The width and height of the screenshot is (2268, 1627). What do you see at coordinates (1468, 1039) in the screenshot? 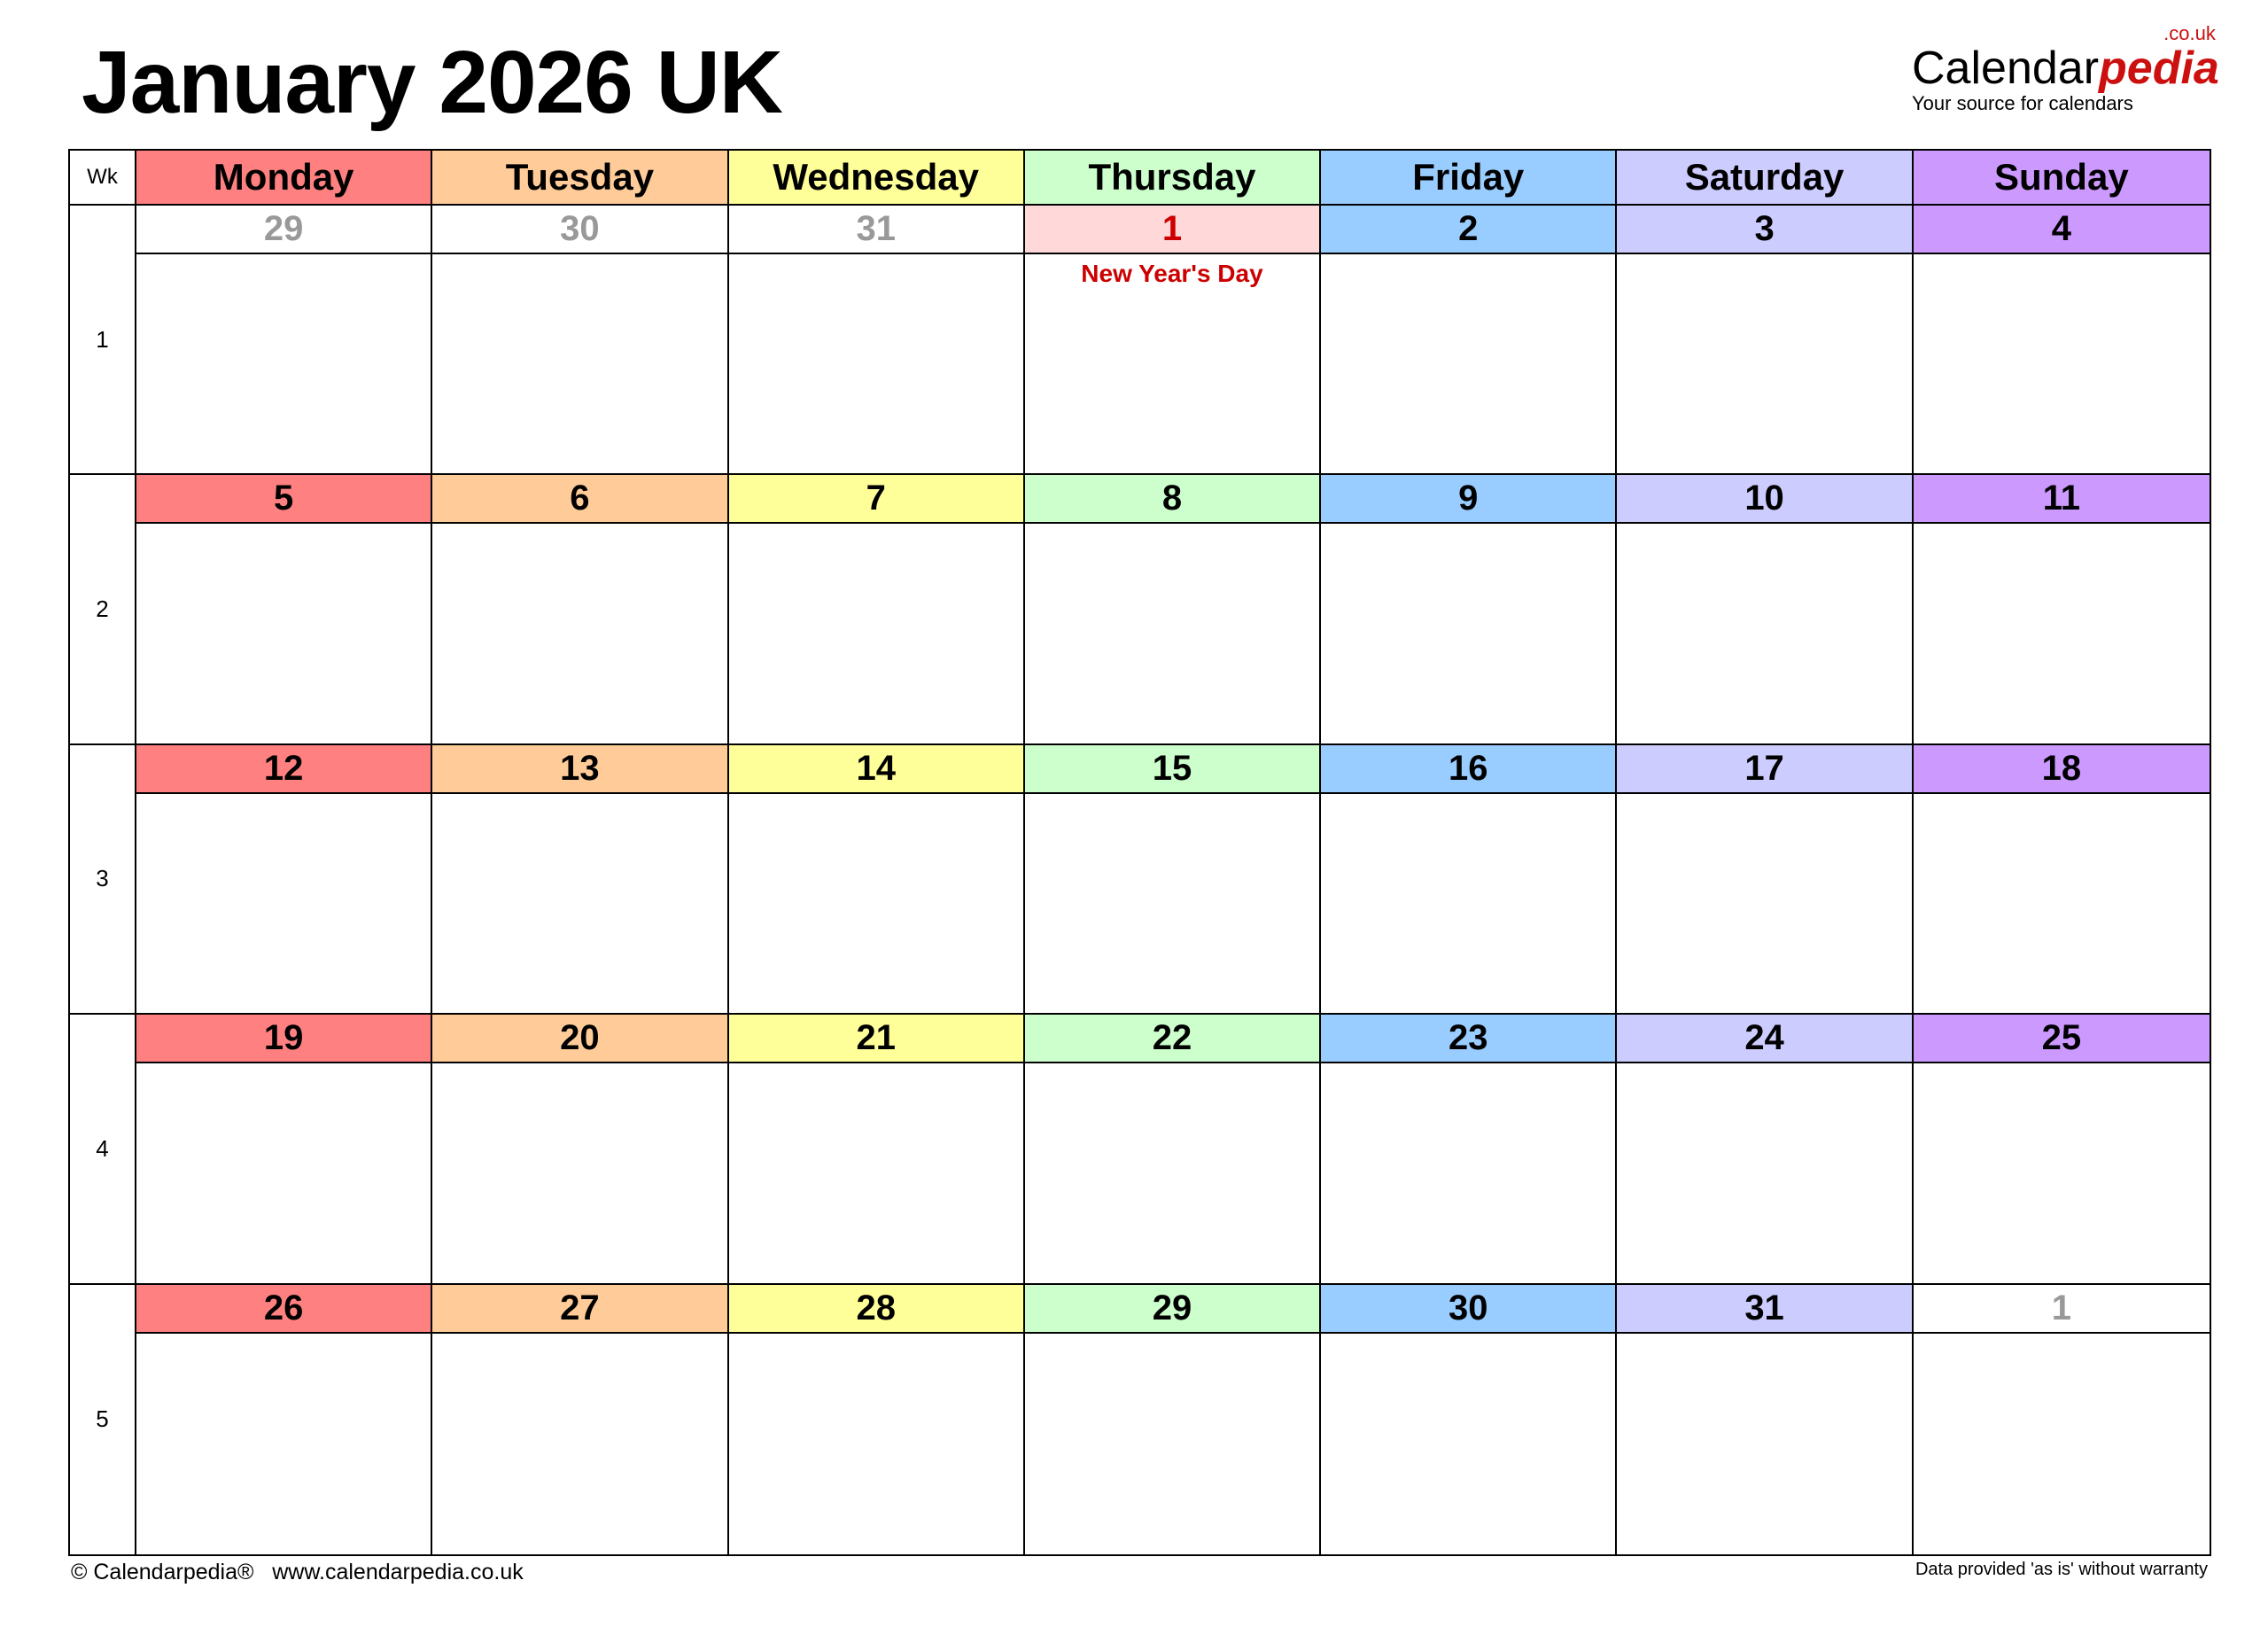
I see `date-number: 23` at bounding box center [1468, 1039].